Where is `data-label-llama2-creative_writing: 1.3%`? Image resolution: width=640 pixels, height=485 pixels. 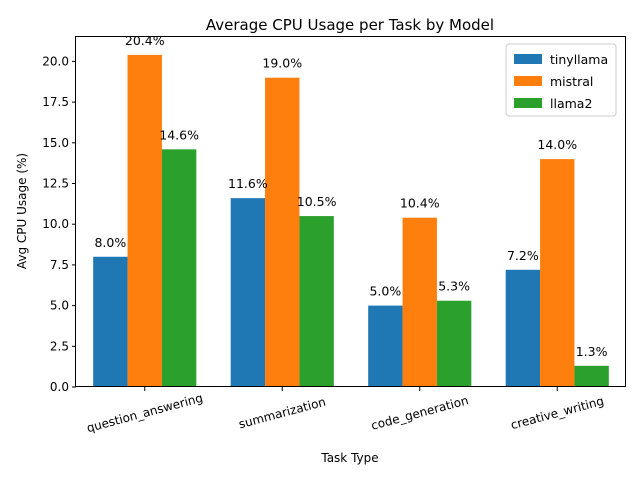 data-label-llama2-creative_writing: 1.3% is located at coordinates (592, 351).